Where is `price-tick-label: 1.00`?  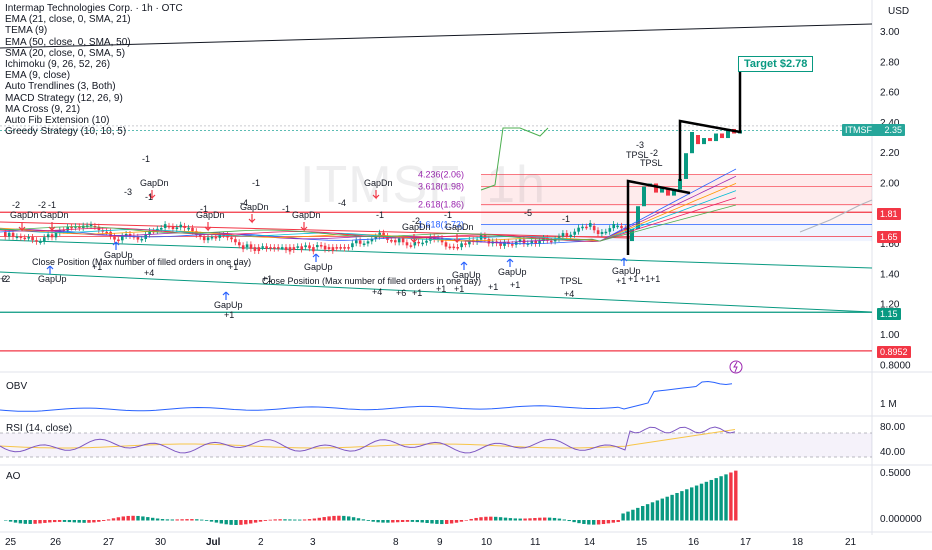 price-tick-label: 1.00 is located at coordinates (890, 335).